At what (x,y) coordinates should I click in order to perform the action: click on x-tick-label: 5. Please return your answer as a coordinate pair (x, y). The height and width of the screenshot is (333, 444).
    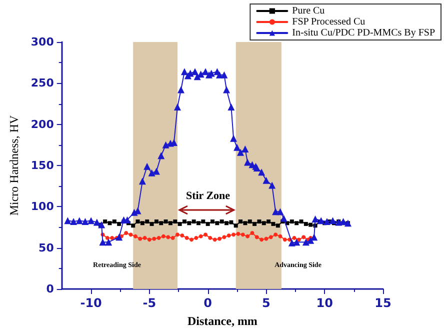
    Looking at the image, I should click on (266, 303).